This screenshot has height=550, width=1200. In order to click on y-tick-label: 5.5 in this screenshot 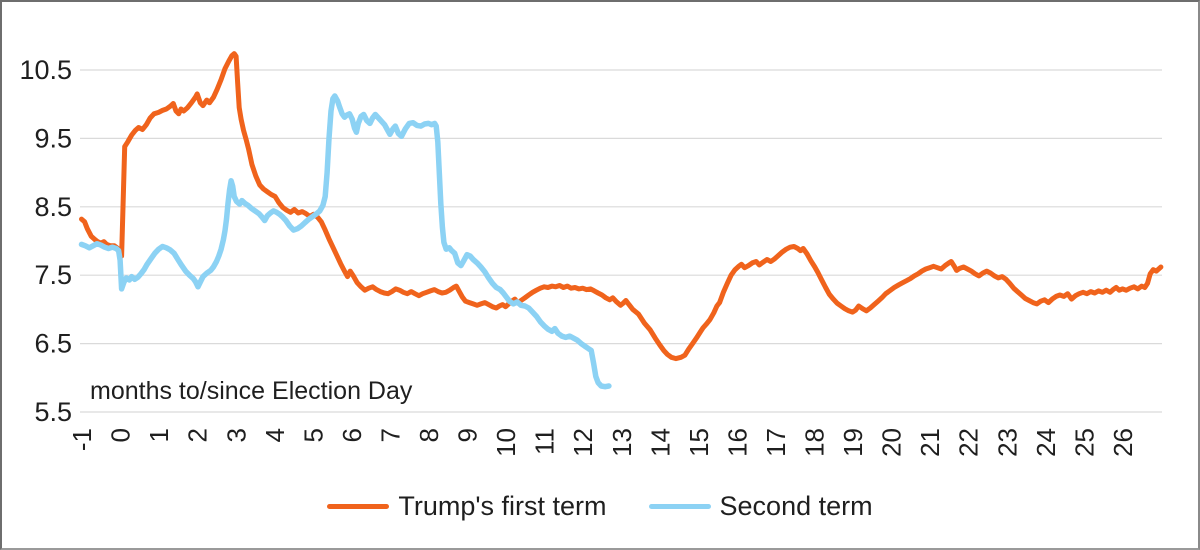, I will do `click(53, 412)`.